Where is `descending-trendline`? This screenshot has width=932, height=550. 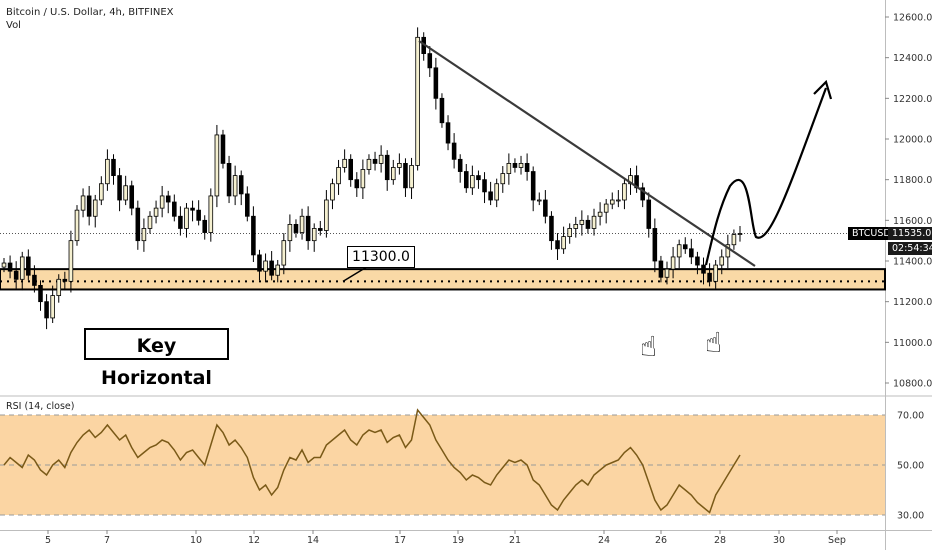 descending-trendline is located at coordinates (587, 153).